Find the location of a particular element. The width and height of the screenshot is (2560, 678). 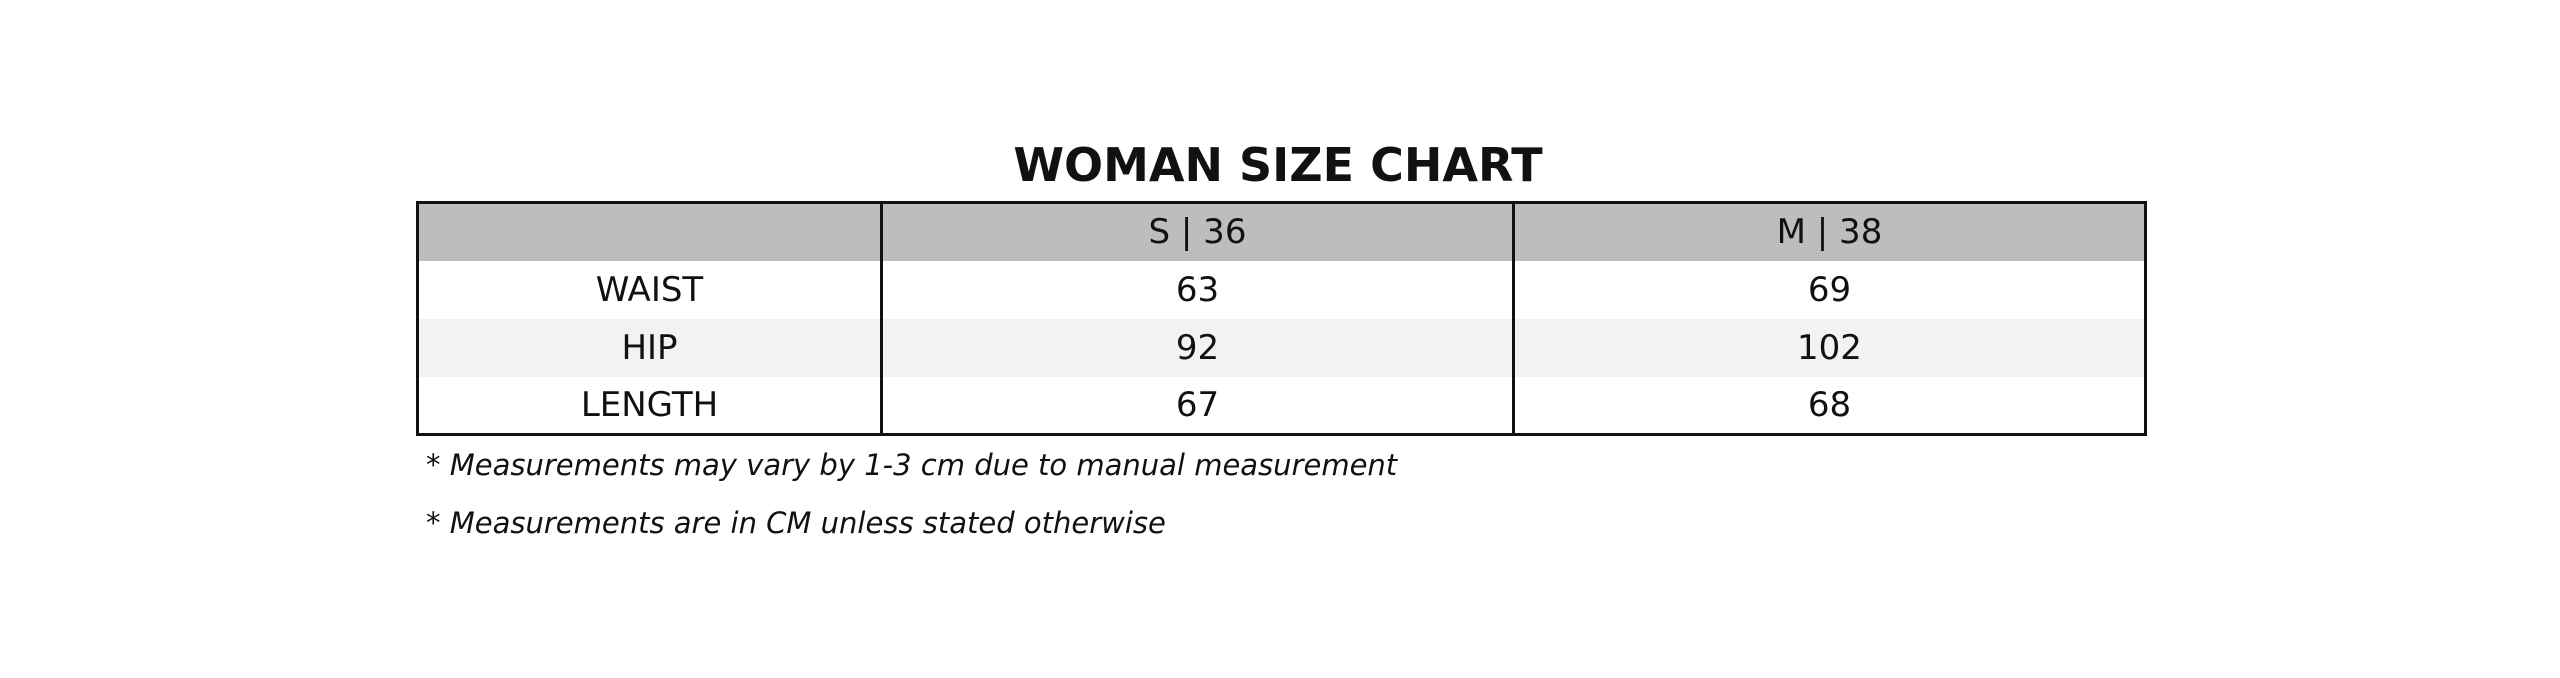

cell: 102 is located at coordinates (1829, 347).